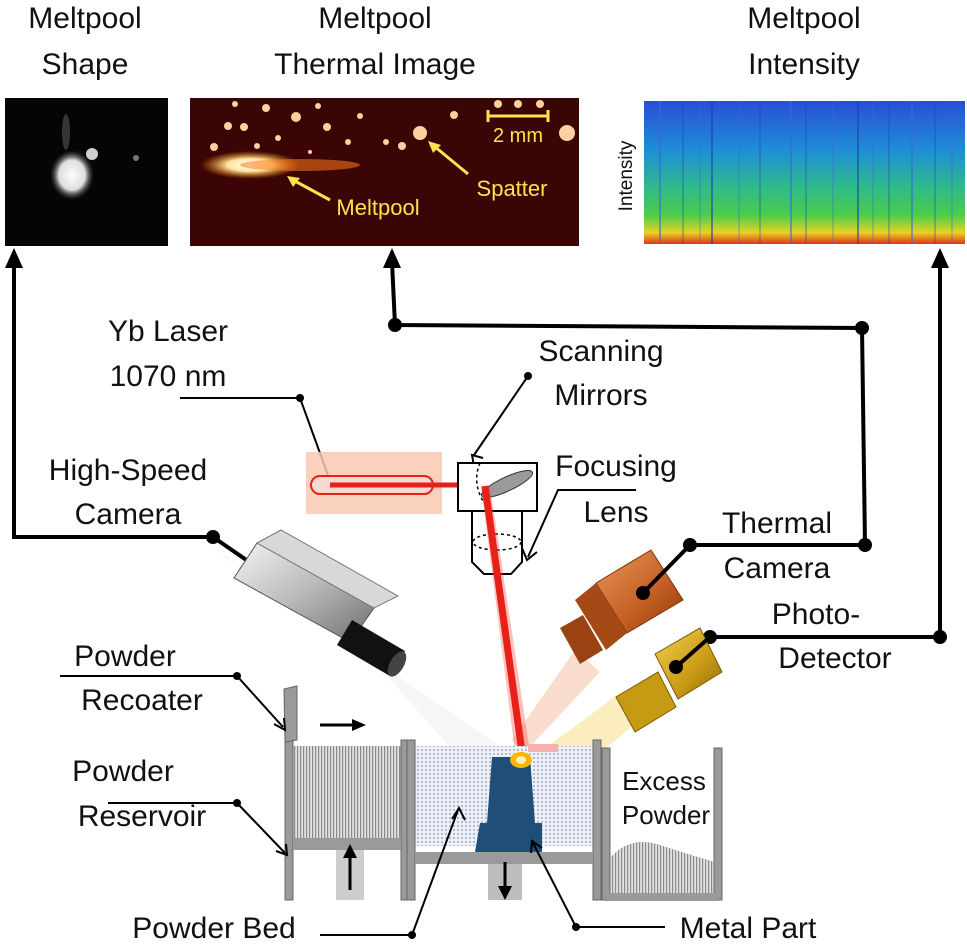 This screenshot has width=967, height=947. I want to click on hs-camera-label-line2: Camera, so click(128, 514).